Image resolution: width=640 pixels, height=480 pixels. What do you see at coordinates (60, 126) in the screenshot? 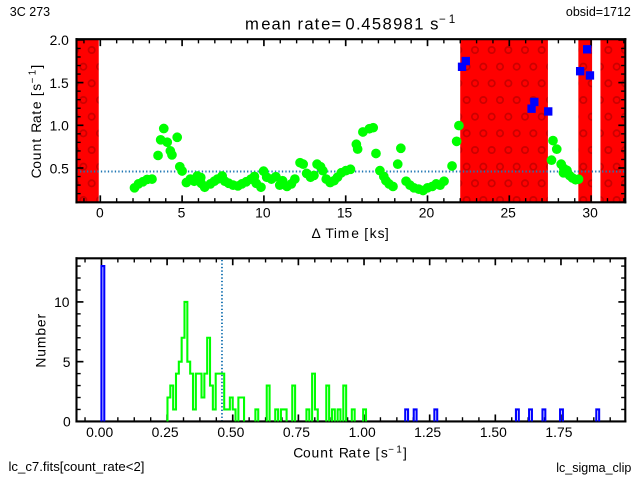
I see `svg-text: 1.0` at bounding box center [60, 126].